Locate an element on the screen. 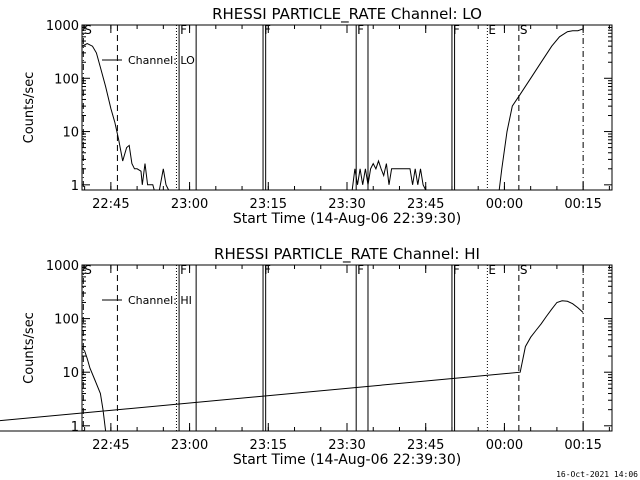 This screenshot has height=480, width=640. timestamp: 16-Oct-2021 14:06 is located at coordinates (597, 474).